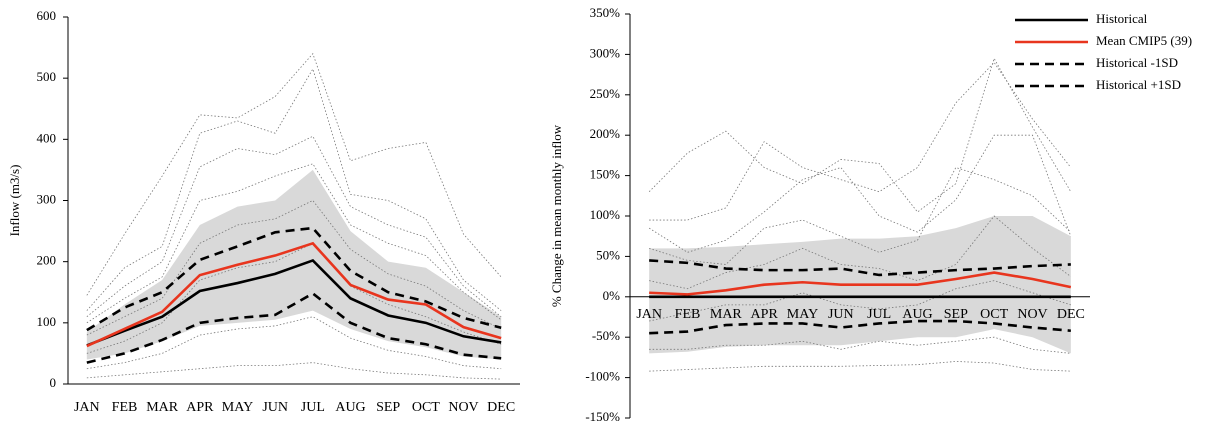 Image resolution: width=1215 pixels, height=424 pixels. What do you see at coordinates (605, 133) in the screenshot?
I see `y-tick-label: 200%` at bounding box center [605, 133].